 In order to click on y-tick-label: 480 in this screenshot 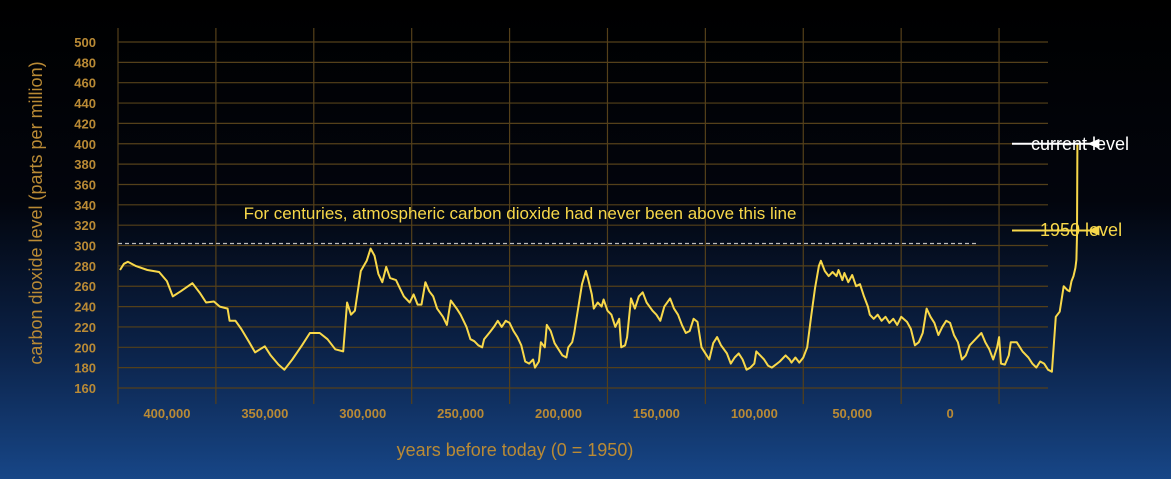, I will do `click(85, 62)`.